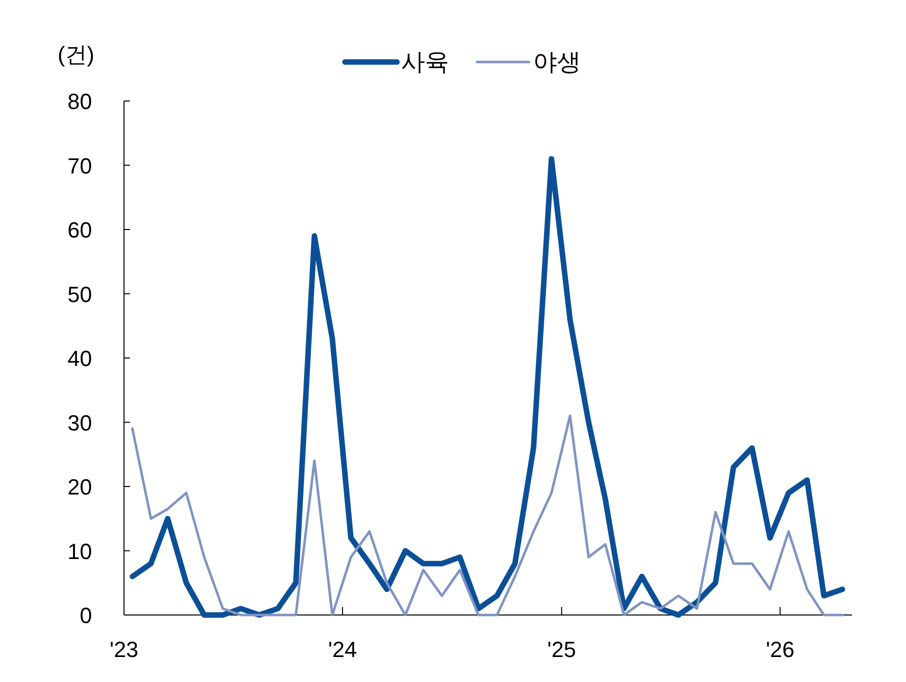 This screenshot has height=682, width=906. I want to click on x-tick-label: '23, so click(124, 649).